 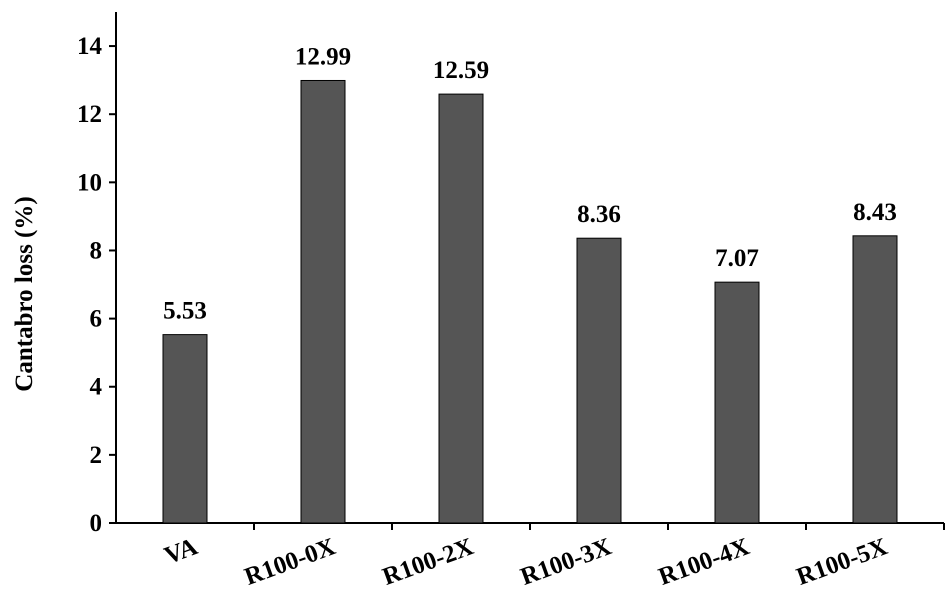 What do you see at coordinates (96, 319) in the screenshot?
I see `y-tick-label: 6` at bounding box center [96, 319].